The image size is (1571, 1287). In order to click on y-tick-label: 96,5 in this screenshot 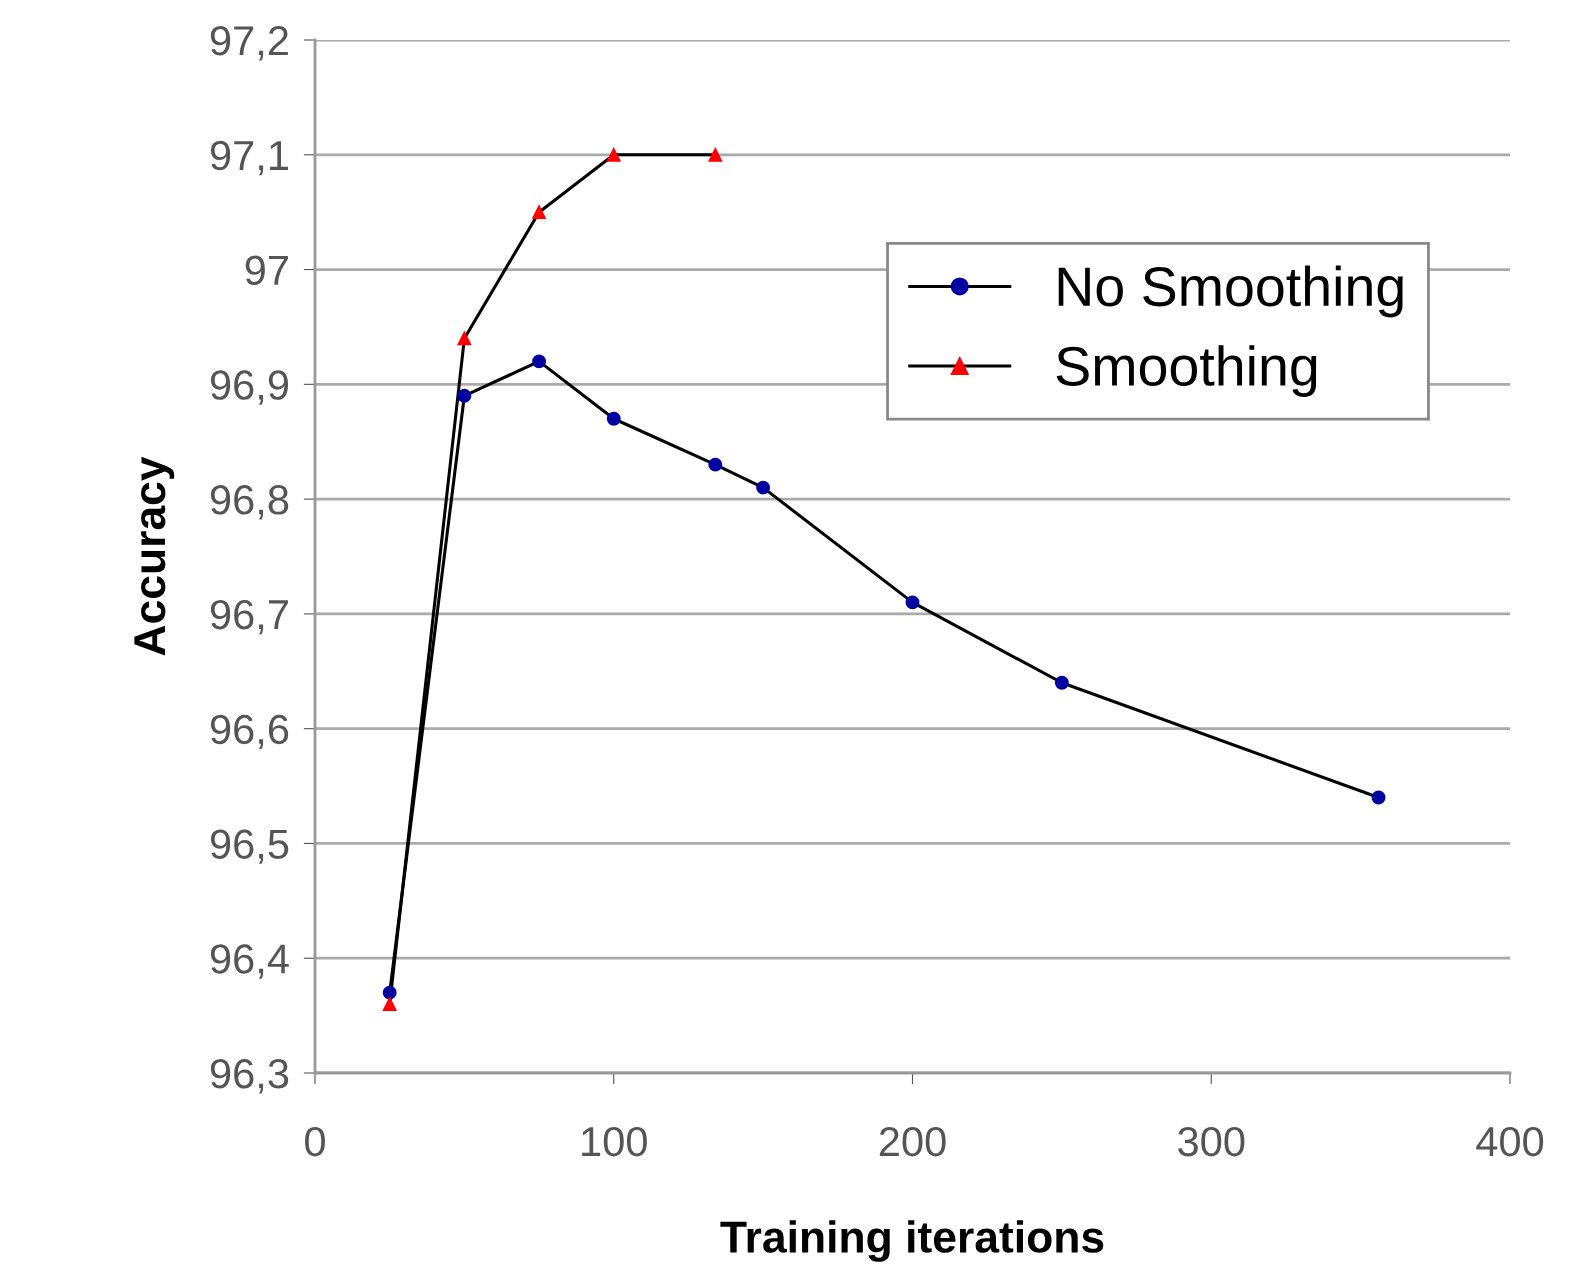, I will do `click(249, 846)`.